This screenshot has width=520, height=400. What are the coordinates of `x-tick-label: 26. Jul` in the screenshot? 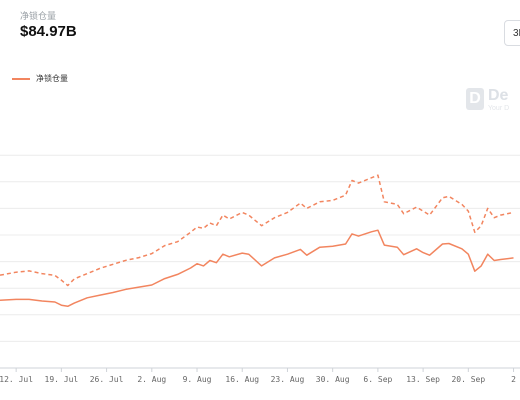 It's located at (107, 379).